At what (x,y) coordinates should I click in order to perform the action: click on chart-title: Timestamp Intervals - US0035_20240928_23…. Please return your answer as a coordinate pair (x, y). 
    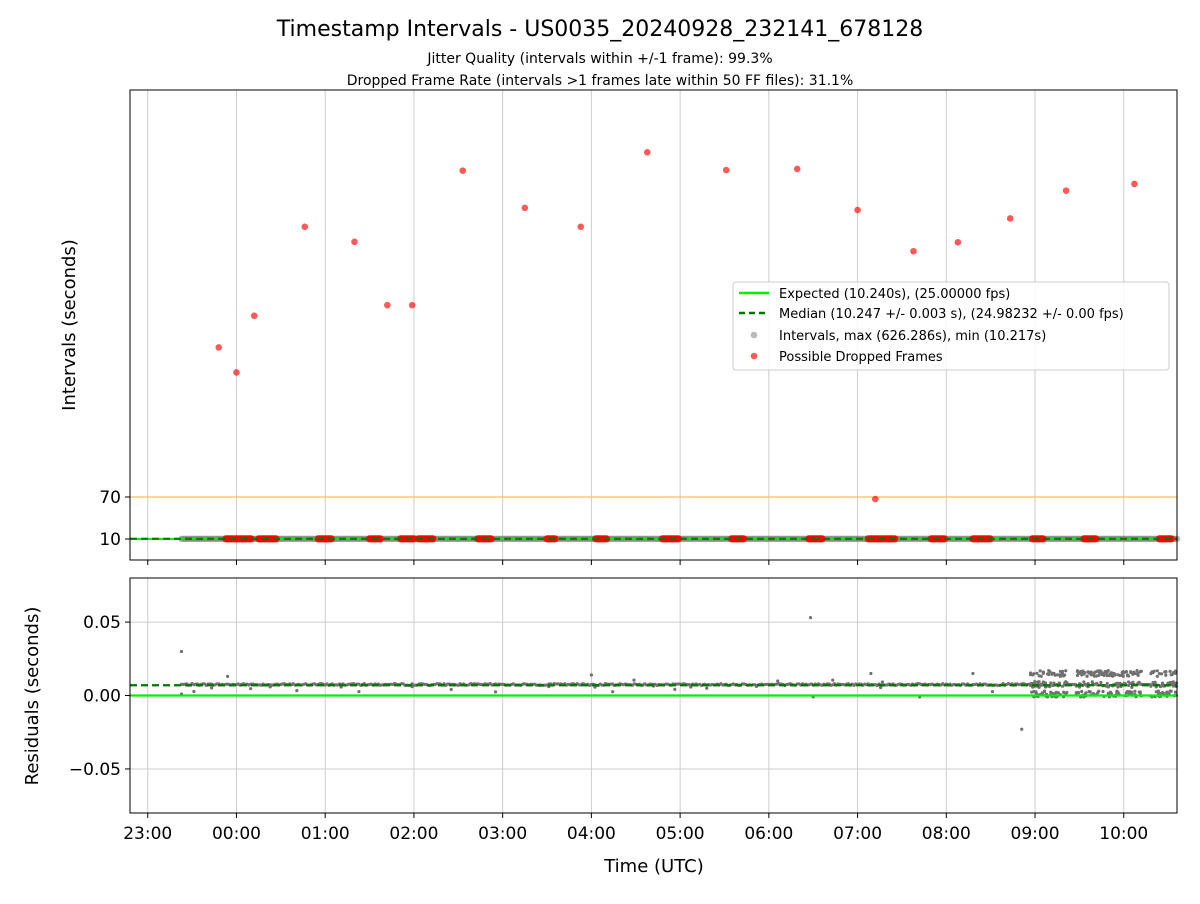
    Looking at the image, I should click on (599, 29).